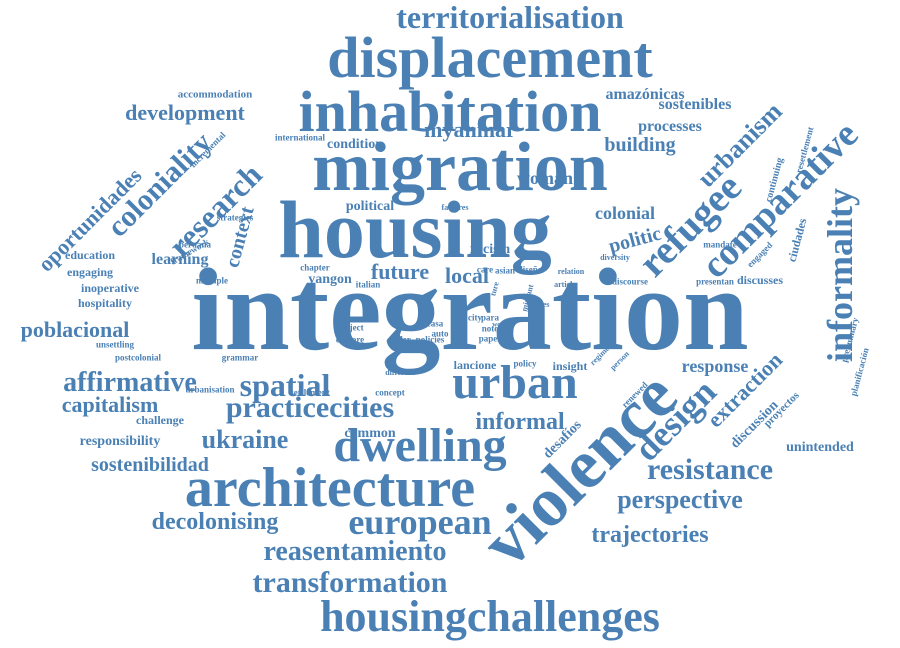 The image size is (900, 648). Describe the element at coordinates (185, 112) in the screenshot. I see `cloud-word: development` at that location.